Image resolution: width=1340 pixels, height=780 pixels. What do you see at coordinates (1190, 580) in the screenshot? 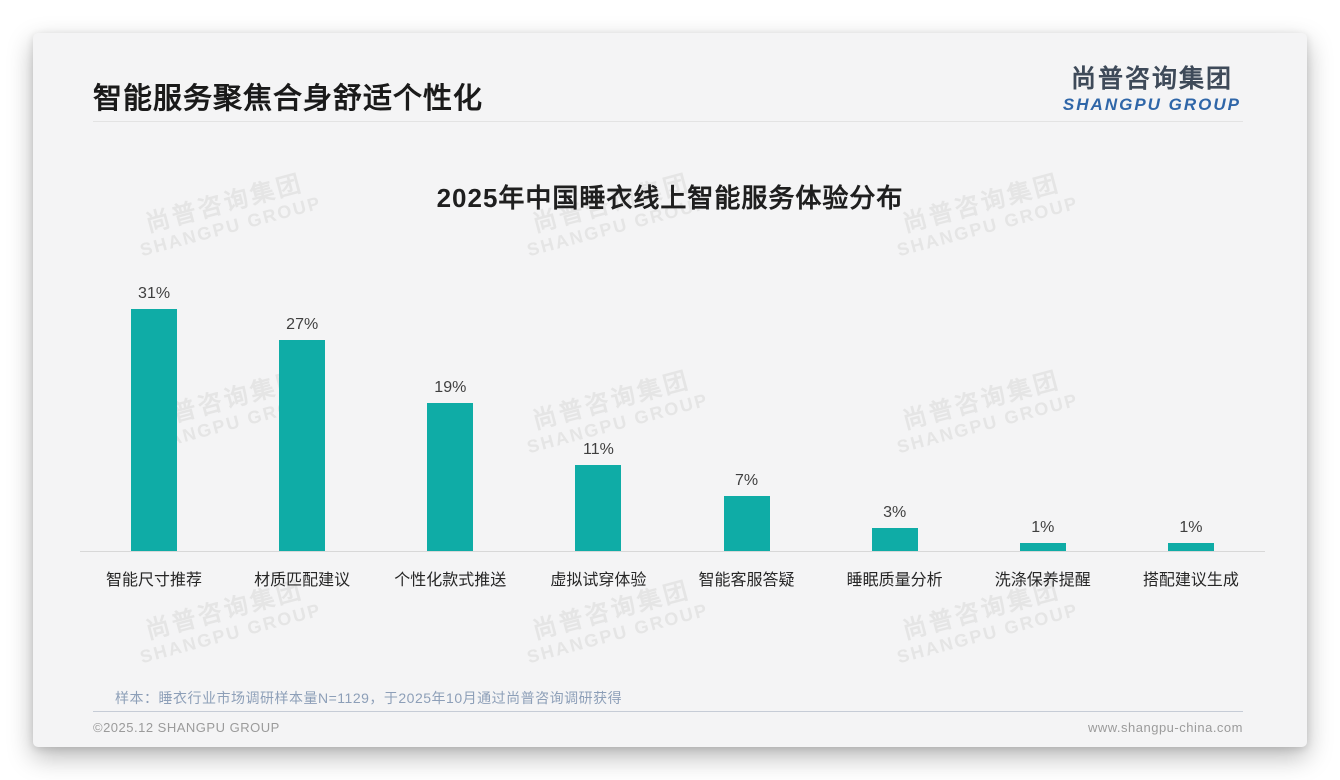
I see `category-label: 搭配建议生成` at bounding box center [1190, 580].